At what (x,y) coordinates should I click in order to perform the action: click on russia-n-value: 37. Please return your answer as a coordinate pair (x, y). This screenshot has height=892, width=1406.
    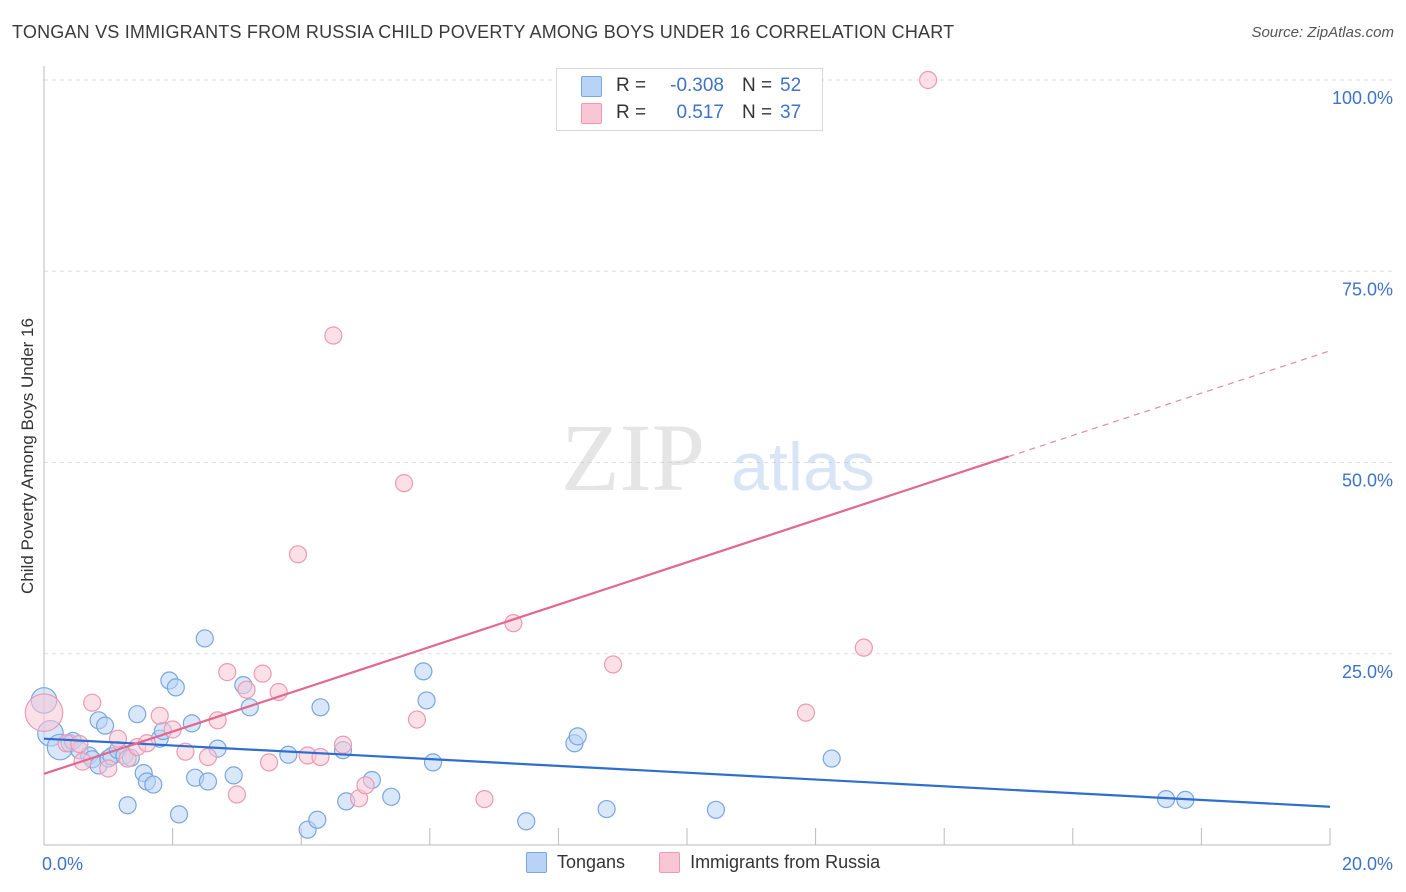
    Looking at the image, I should click on (791, 112).